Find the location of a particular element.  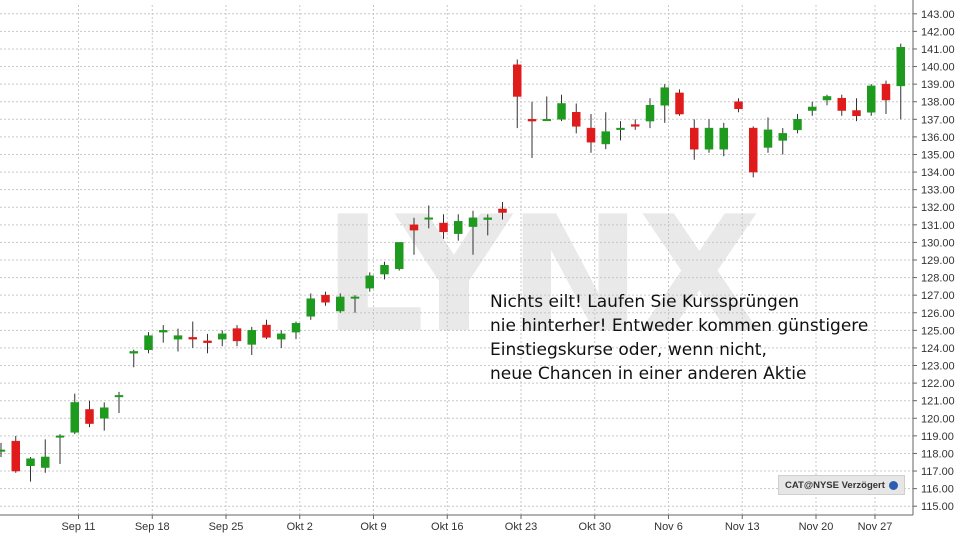

x-tick-label: Nov 6 is located at coordinates (668, 527).